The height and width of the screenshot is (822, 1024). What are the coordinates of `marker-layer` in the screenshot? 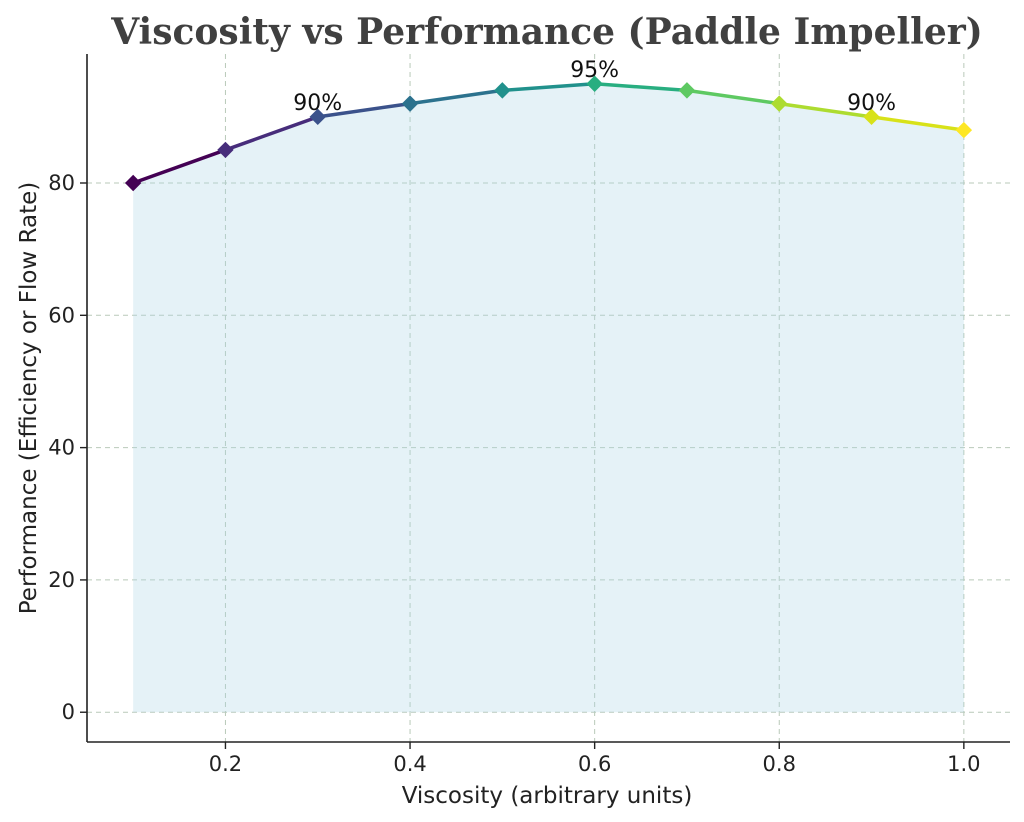 It's located at (548, 133).